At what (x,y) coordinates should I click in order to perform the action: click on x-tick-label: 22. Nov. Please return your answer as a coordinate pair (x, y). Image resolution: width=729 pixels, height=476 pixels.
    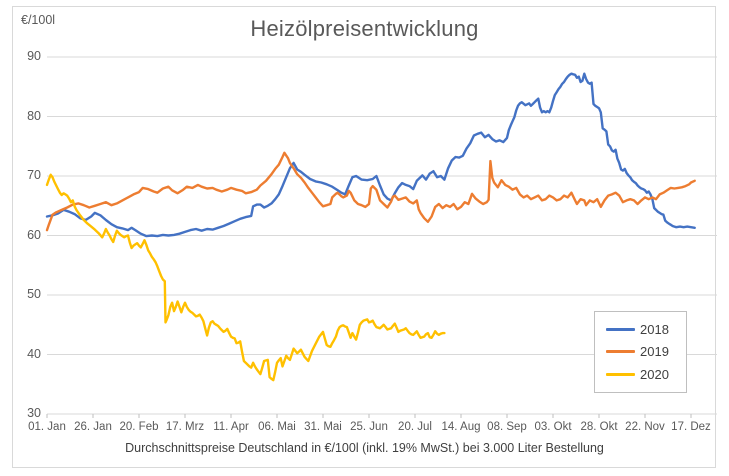
    Looking at the image, I should click on (645, 427).